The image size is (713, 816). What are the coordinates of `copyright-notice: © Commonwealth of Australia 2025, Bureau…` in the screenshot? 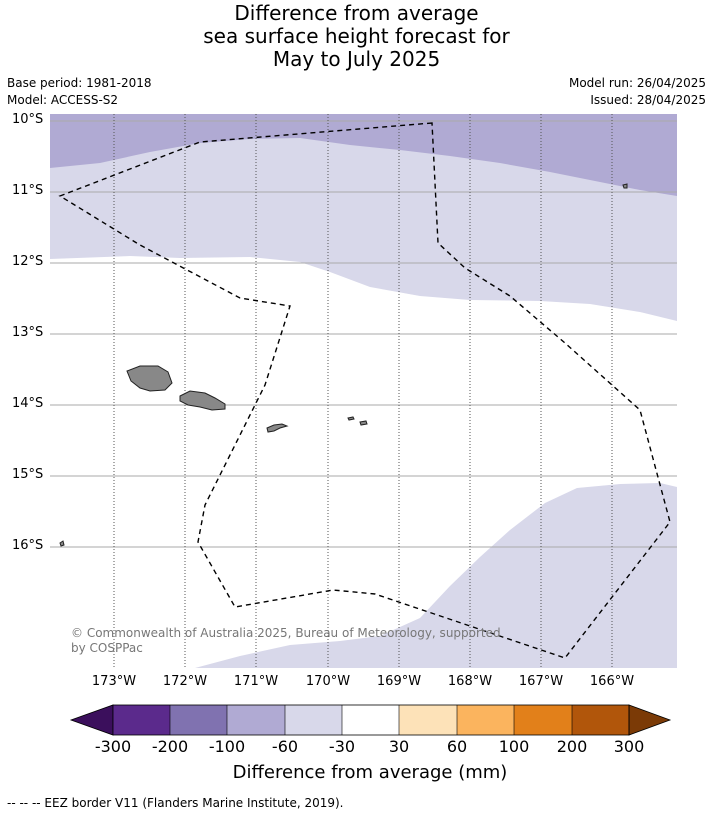 It's located at (286, 640).